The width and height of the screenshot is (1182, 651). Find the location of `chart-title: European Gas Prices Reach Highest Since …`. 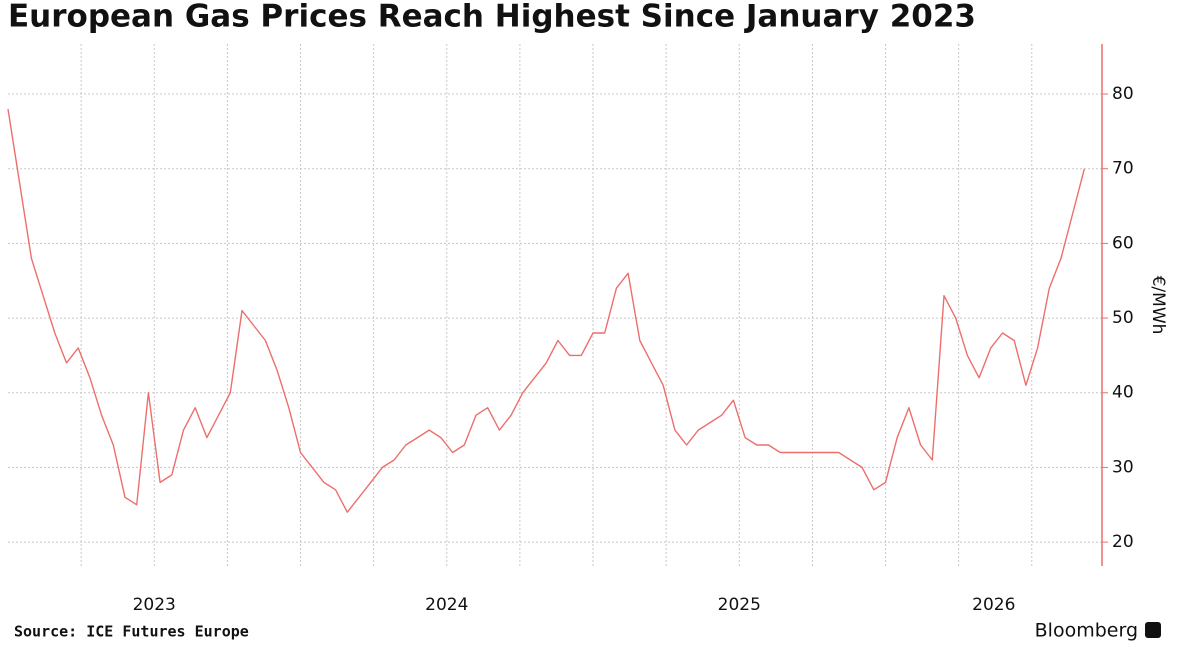

chart-title: European Gas Prices Reach Highest Since … is located at coordinates (492, 17).